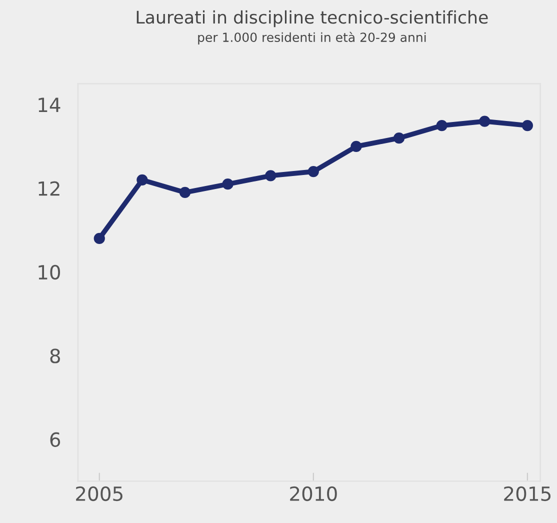 This screenshot has height=523, width=557. What do you see at coordinates (49, 105) in the screenshot?
I see `y-tick-label: 14` at bounding box center [49, 105].